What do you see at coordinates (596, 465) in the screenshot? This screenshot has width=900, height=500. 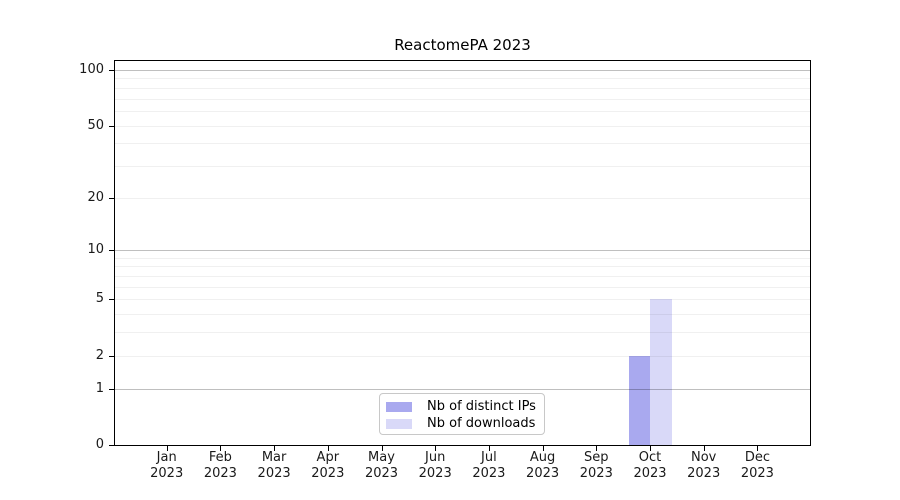 I see `x-tick-label: Sep 2023` at bounding box center [596, 465].